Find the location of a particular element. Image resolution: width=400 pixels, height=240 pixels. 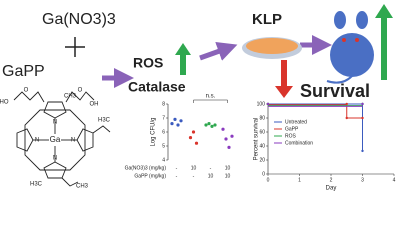

legend-label: Combination is located at coordinates (299, 143).